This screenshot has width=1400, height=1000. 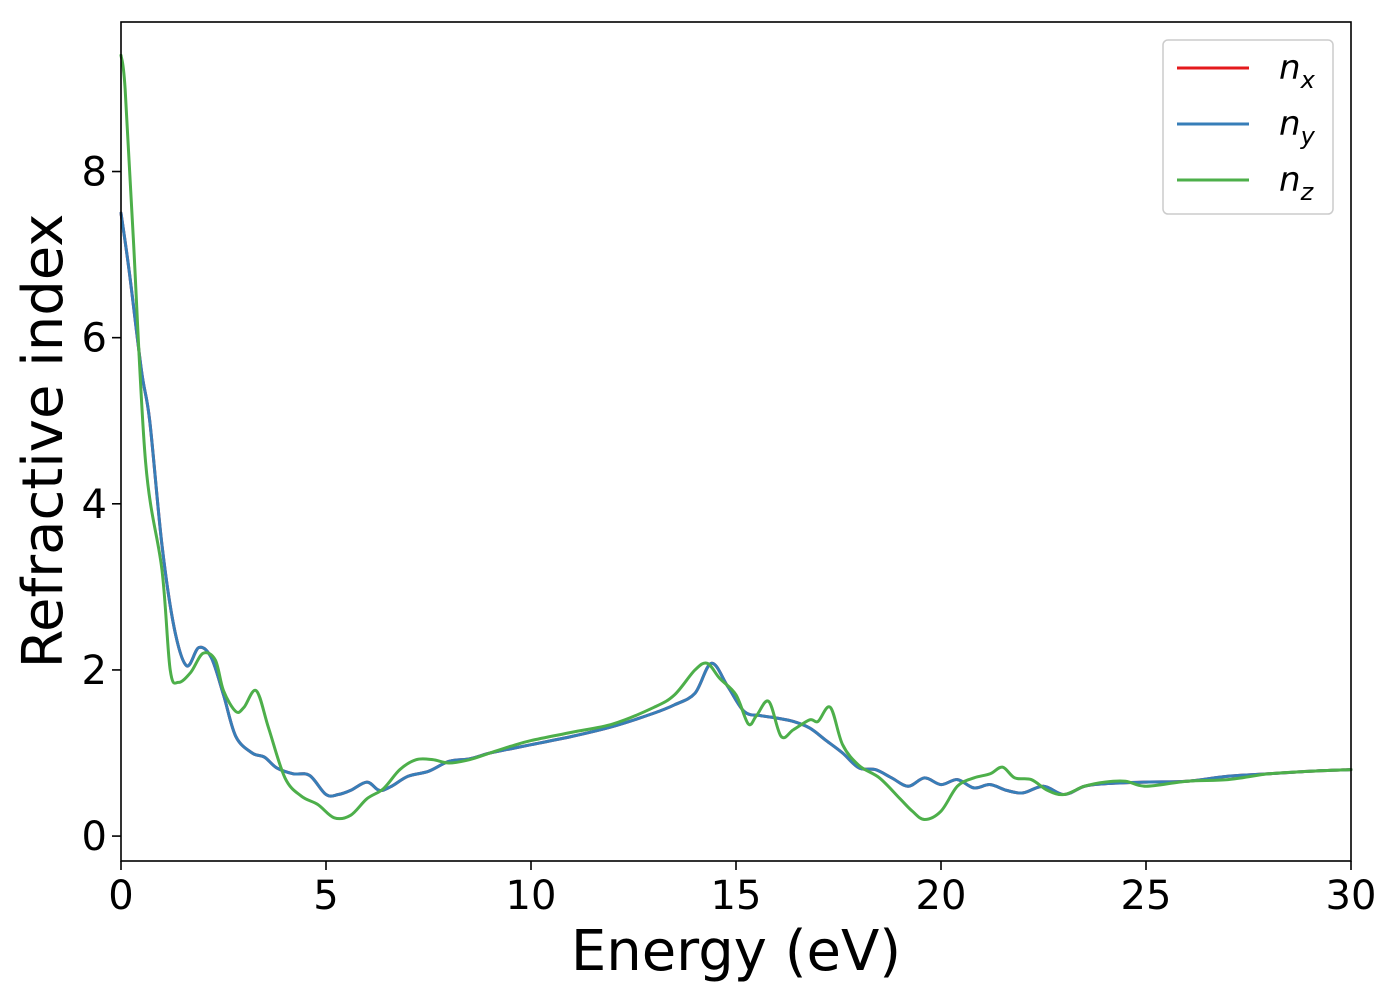 I want to click on y-tick-label: 2, so click(x=94, y=671).